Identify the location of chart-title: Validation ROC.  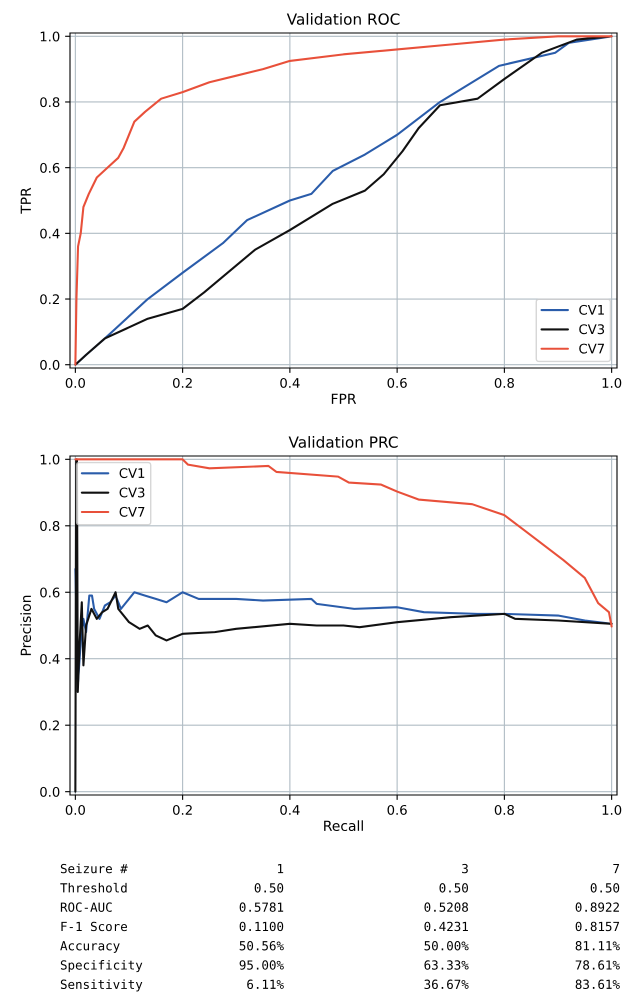
(343, 19).